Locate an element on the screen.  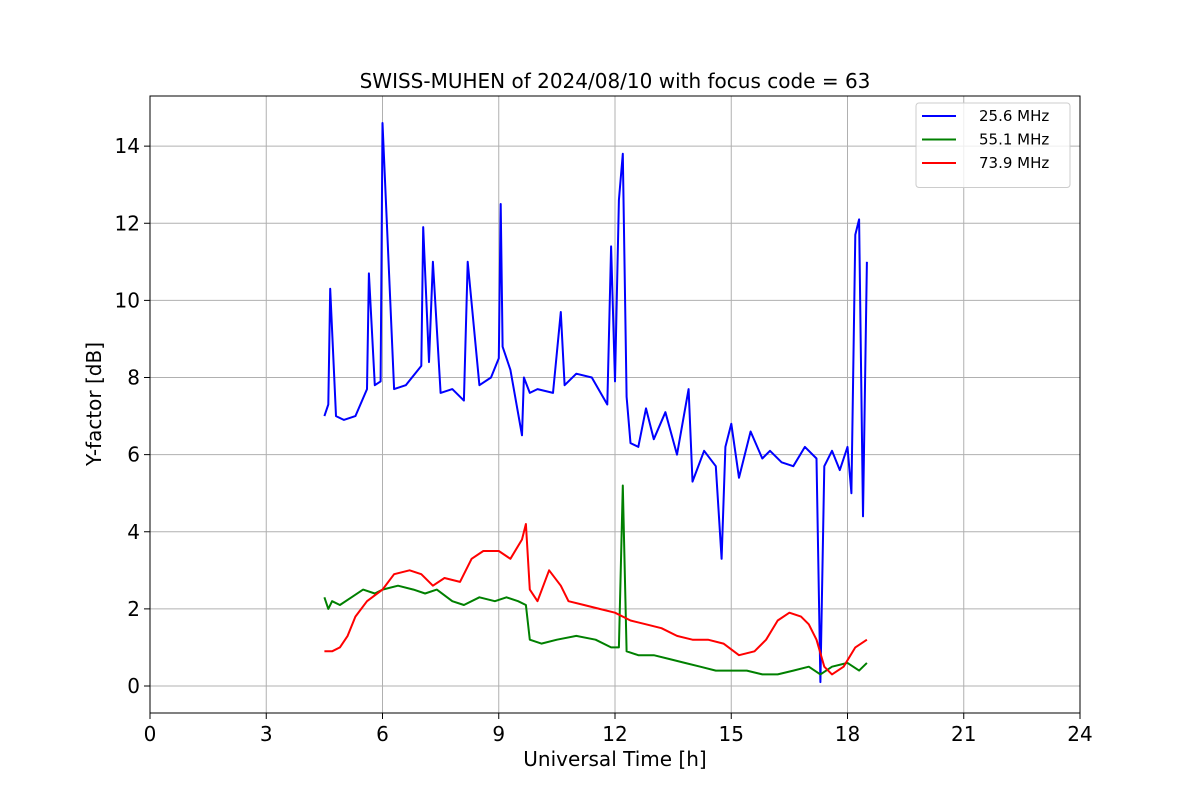
x-tick-label: 21 is located at coordinates (963, 734).